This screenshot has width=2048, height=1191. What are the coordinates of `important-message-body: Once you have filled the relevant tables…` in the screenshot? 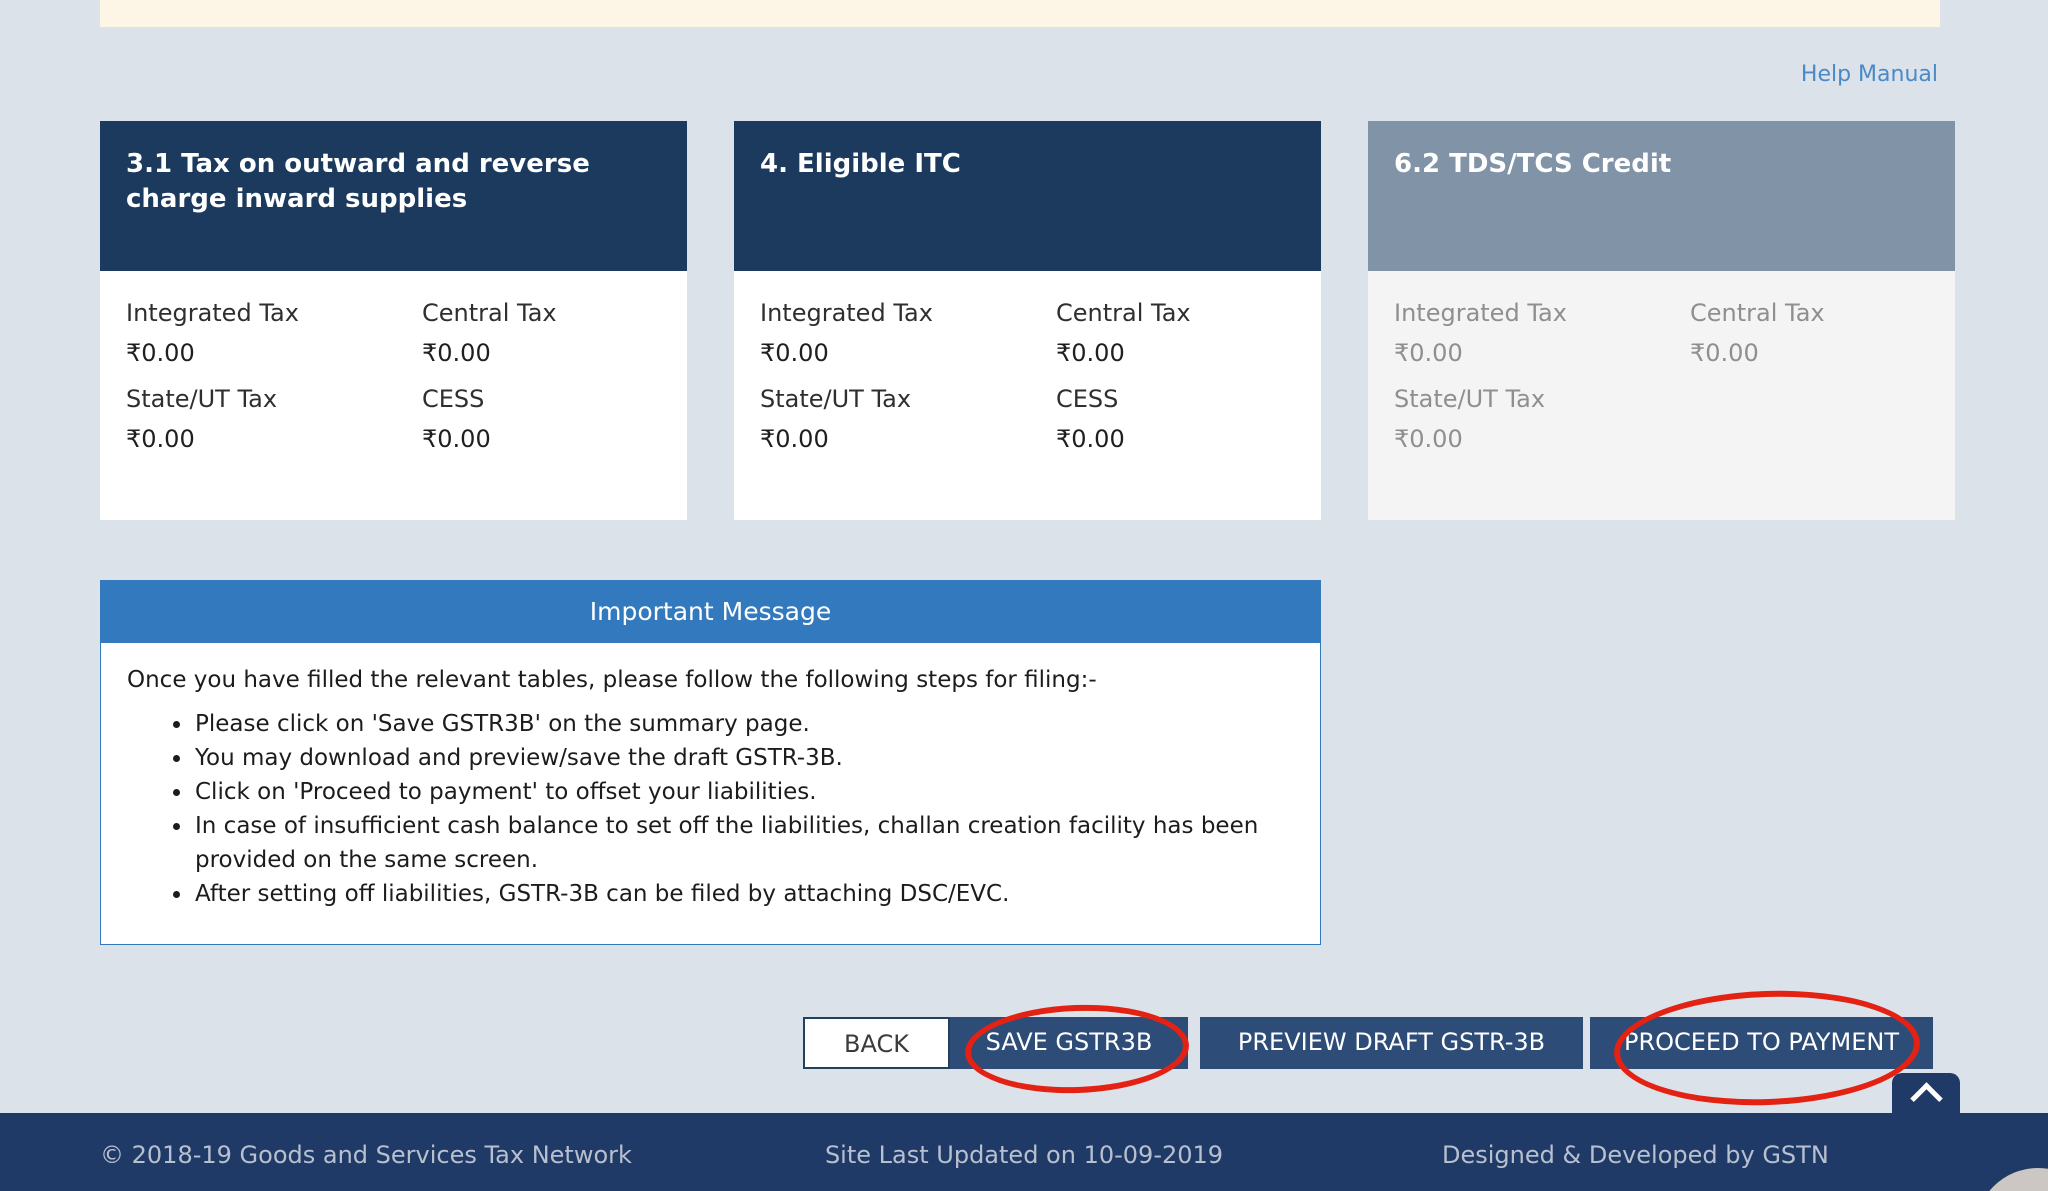 It's located at (710, 777).